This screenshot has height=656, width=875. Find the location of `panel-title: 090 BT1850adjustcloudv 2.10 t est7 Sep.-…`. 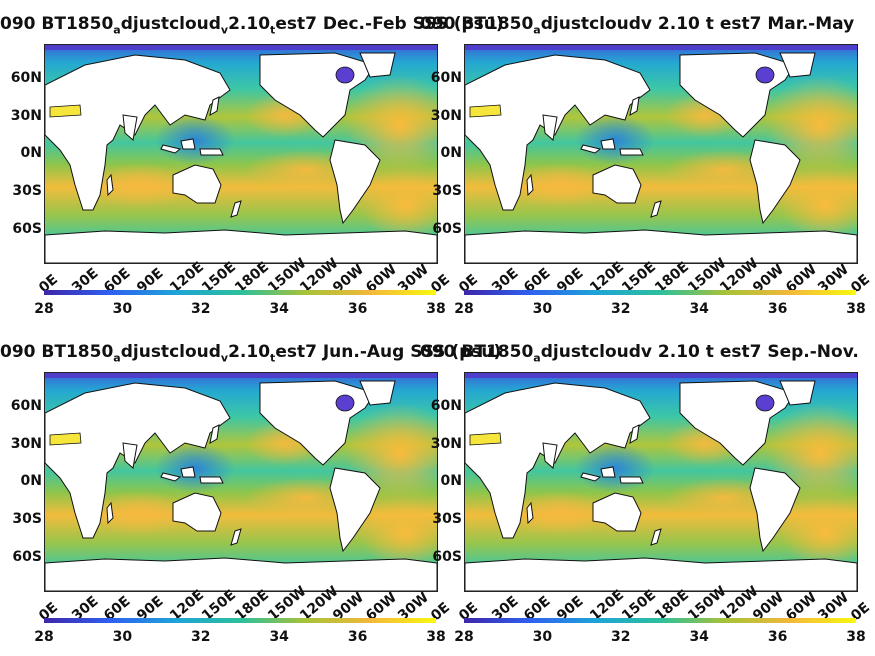

panel-title: 090 BT1850adjustcloudv 2.10 t est7 Sep.-… is located at coordinates (639, 353).